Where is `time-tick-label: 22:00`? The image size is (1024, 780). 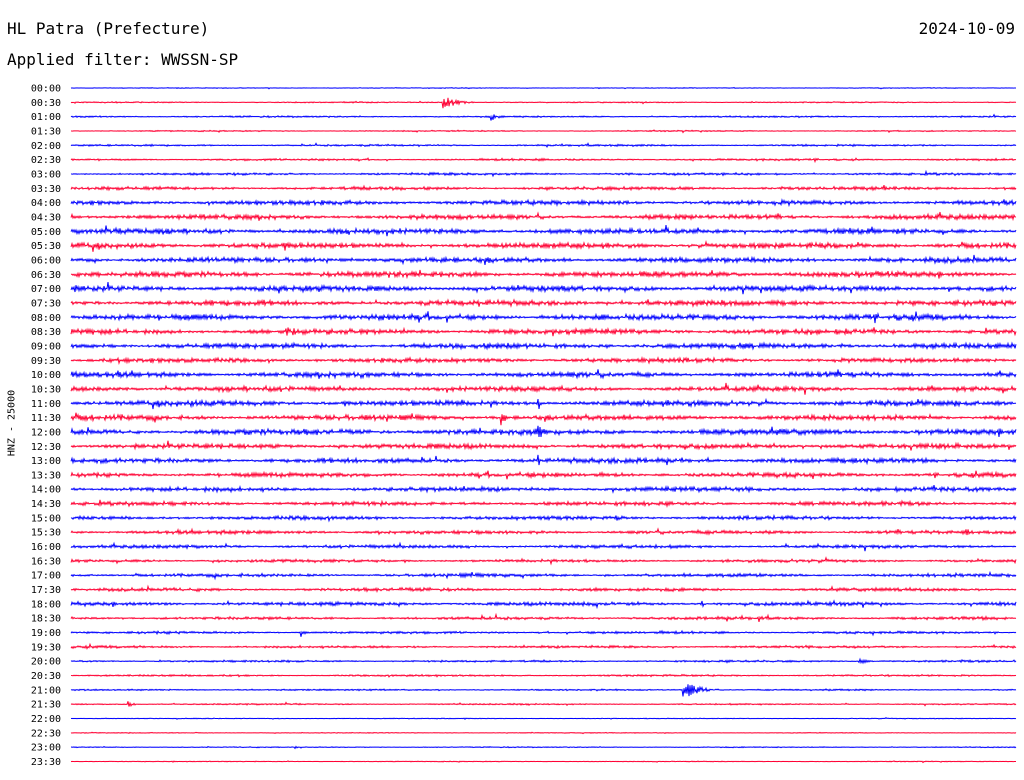 time-tick-label: 22:00 is located at coordinates (46, 719).